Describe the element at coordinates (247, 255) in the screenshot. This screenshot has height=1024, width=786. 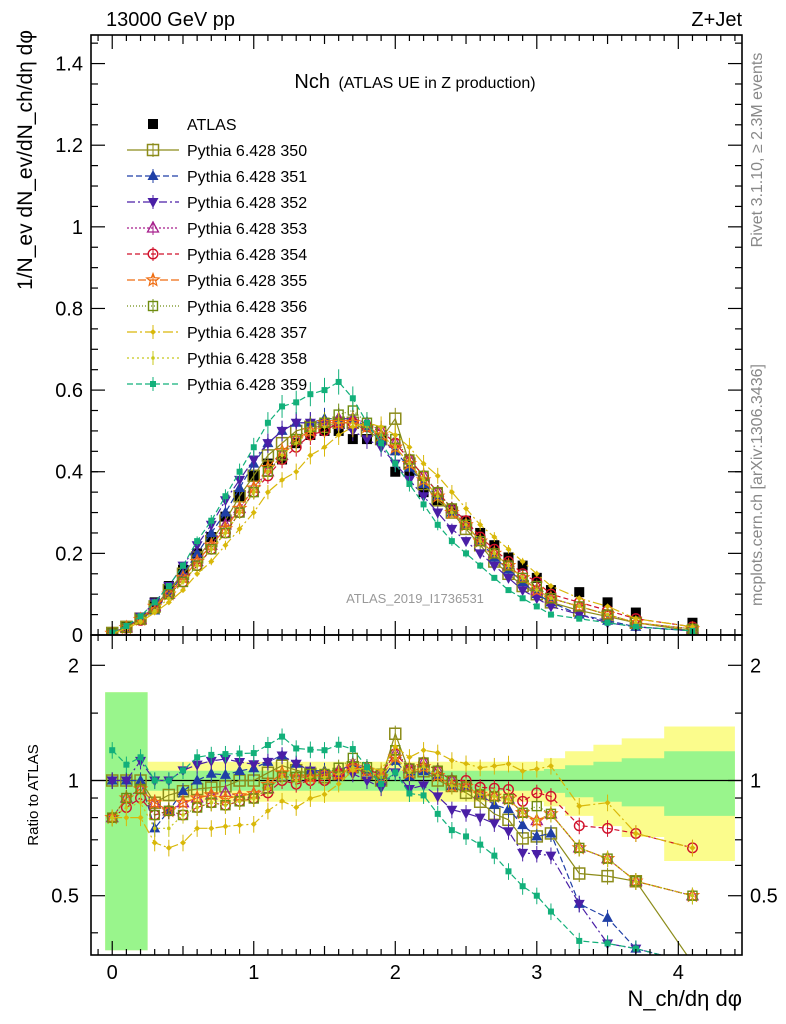
I see `legend-label: Pythia 6.428 354` at that location.